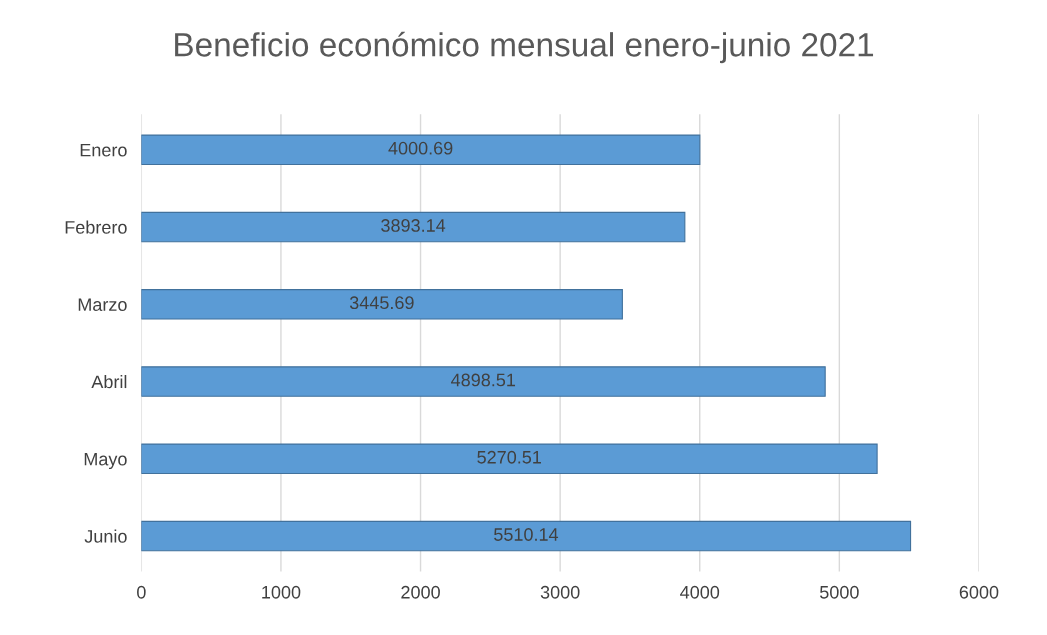 This screenshot has width=1047, height=635. I want to click on y-tick-label: Marzo, so click(102, 304).